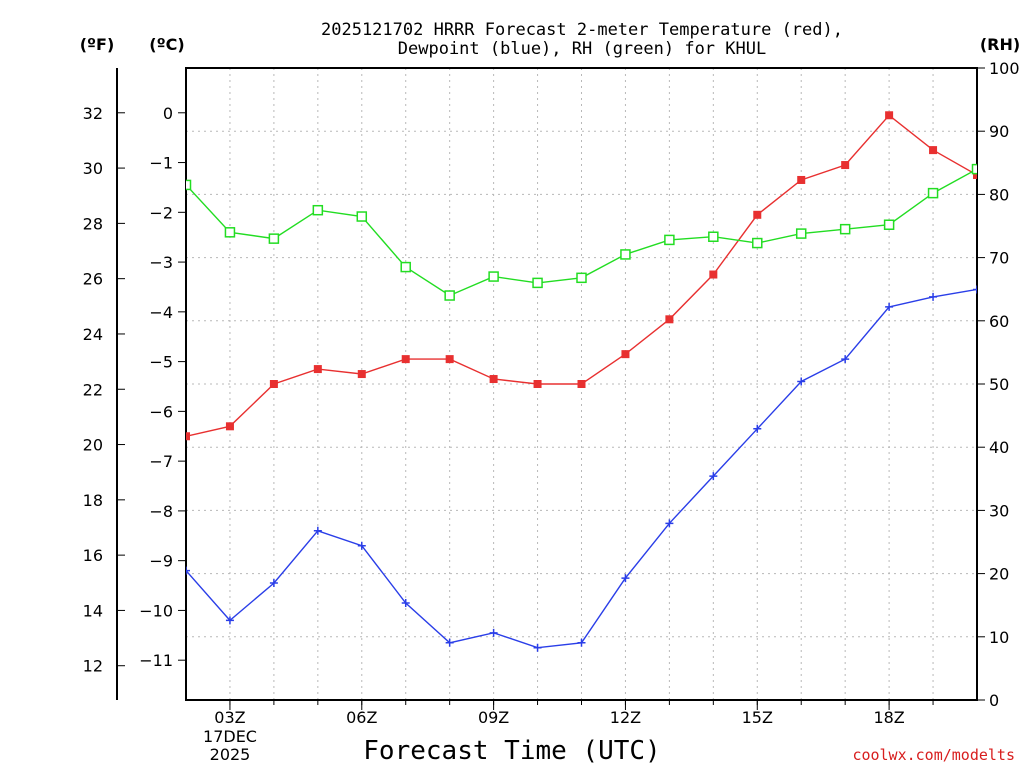 Image resolution: width=1024 pixels, height=768 pixels. Describe the element at coordinates (999, 447) in the screenshot. I see `rh-tick-label: 40` at that location.